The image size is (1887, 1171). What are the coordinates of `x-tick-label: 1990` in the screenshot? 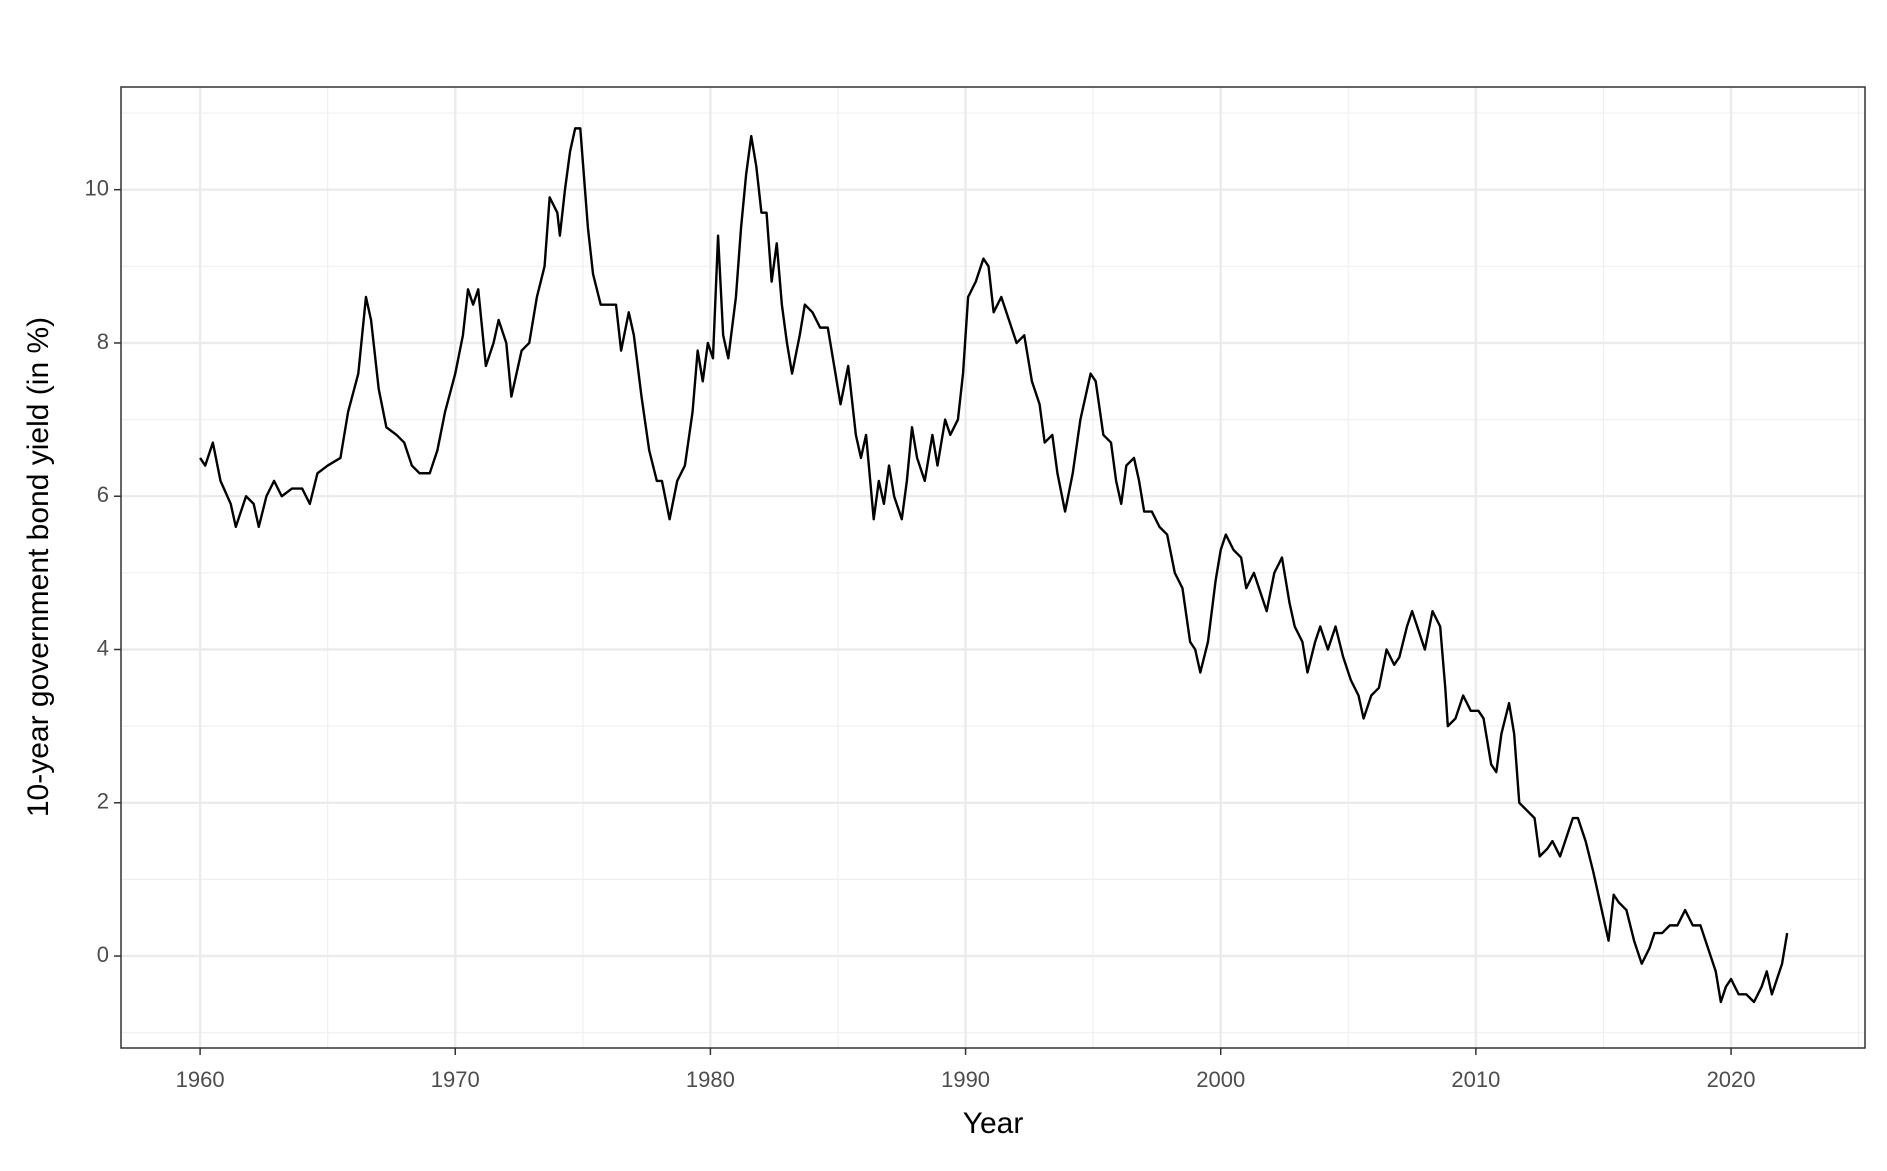 It's located at (965, 1079).